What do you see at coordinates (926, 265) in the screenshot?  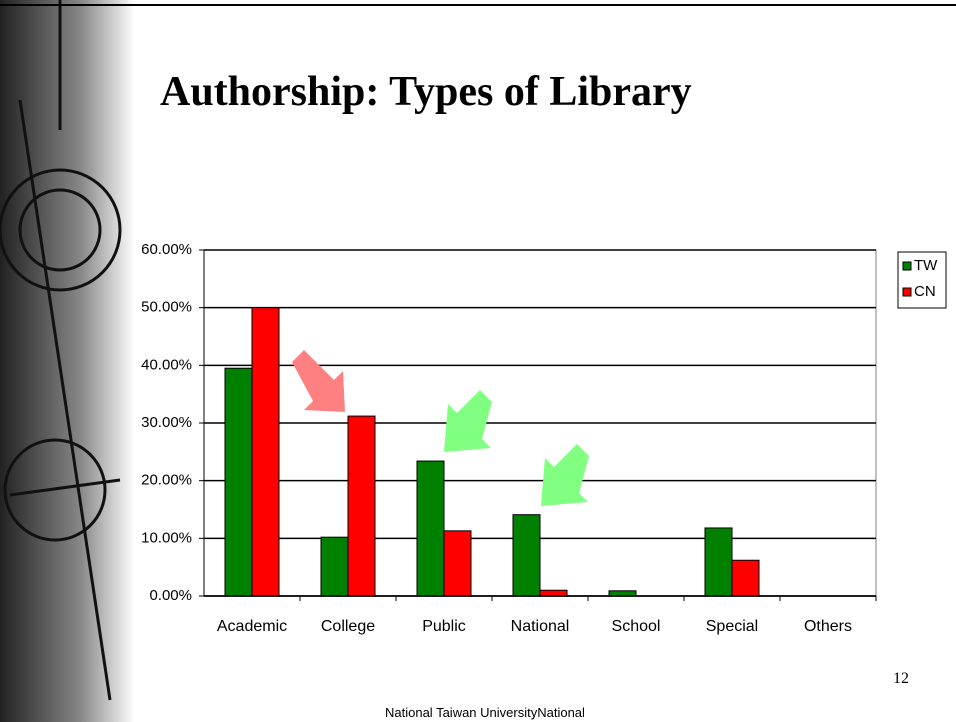 I see `legend-label: TW` at bounding box center [926, 265].